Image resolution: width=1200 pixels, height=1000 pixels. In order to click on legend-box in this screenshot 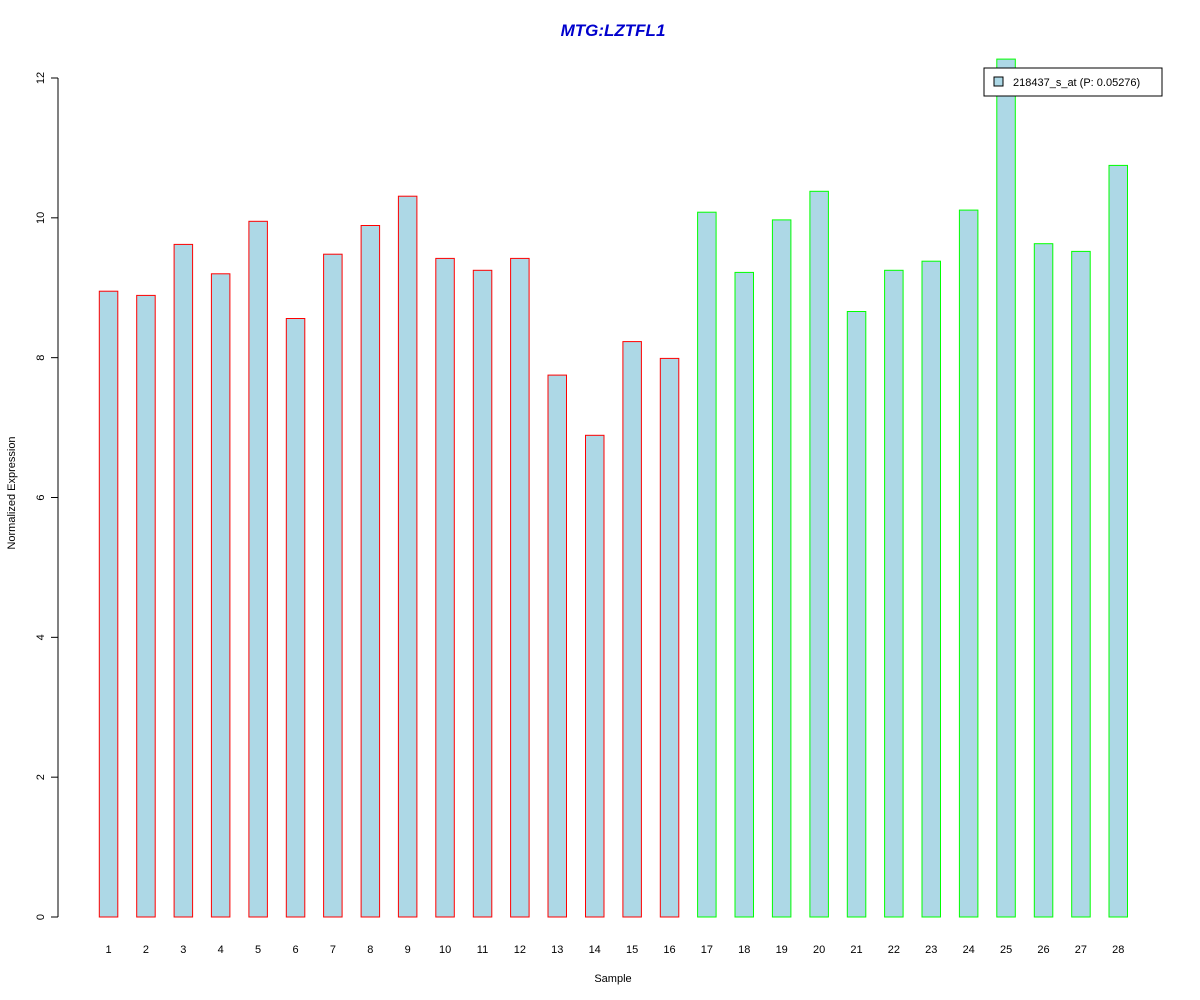, I will do `click(1073, 82)`.